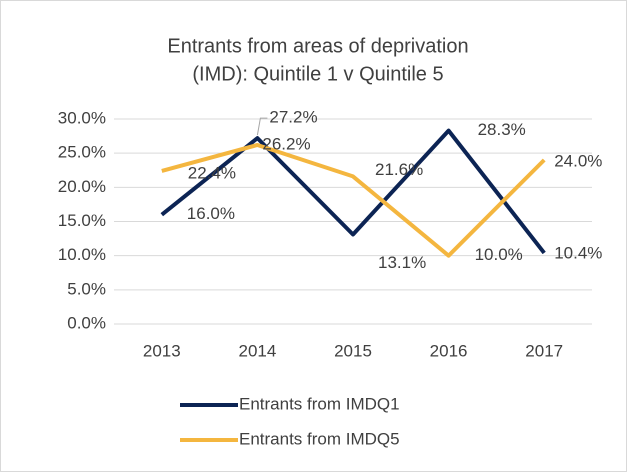 This screenshot has width=627, height=472. I want to click on data-label: 21.6%, so click(399, 169).